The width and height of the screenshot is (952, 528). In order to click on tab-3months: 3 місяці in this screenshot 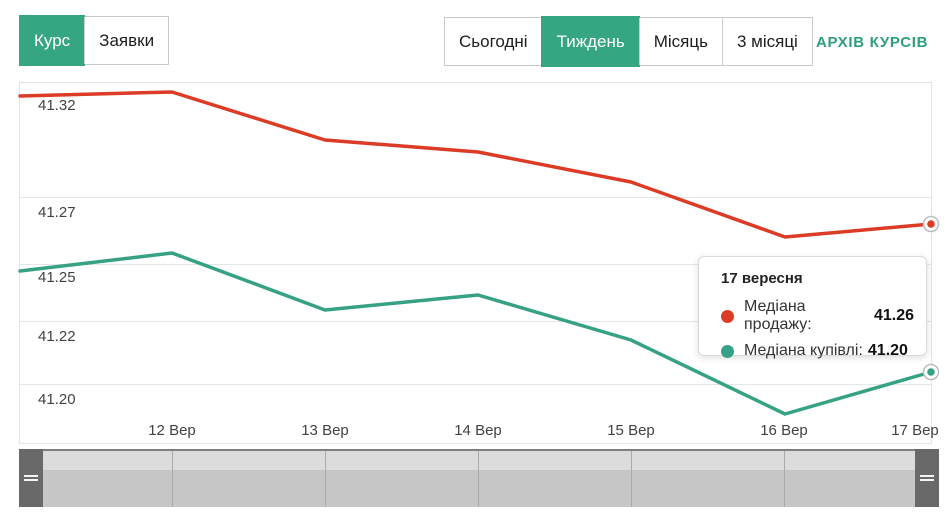, I will do `click(766, 41)`.